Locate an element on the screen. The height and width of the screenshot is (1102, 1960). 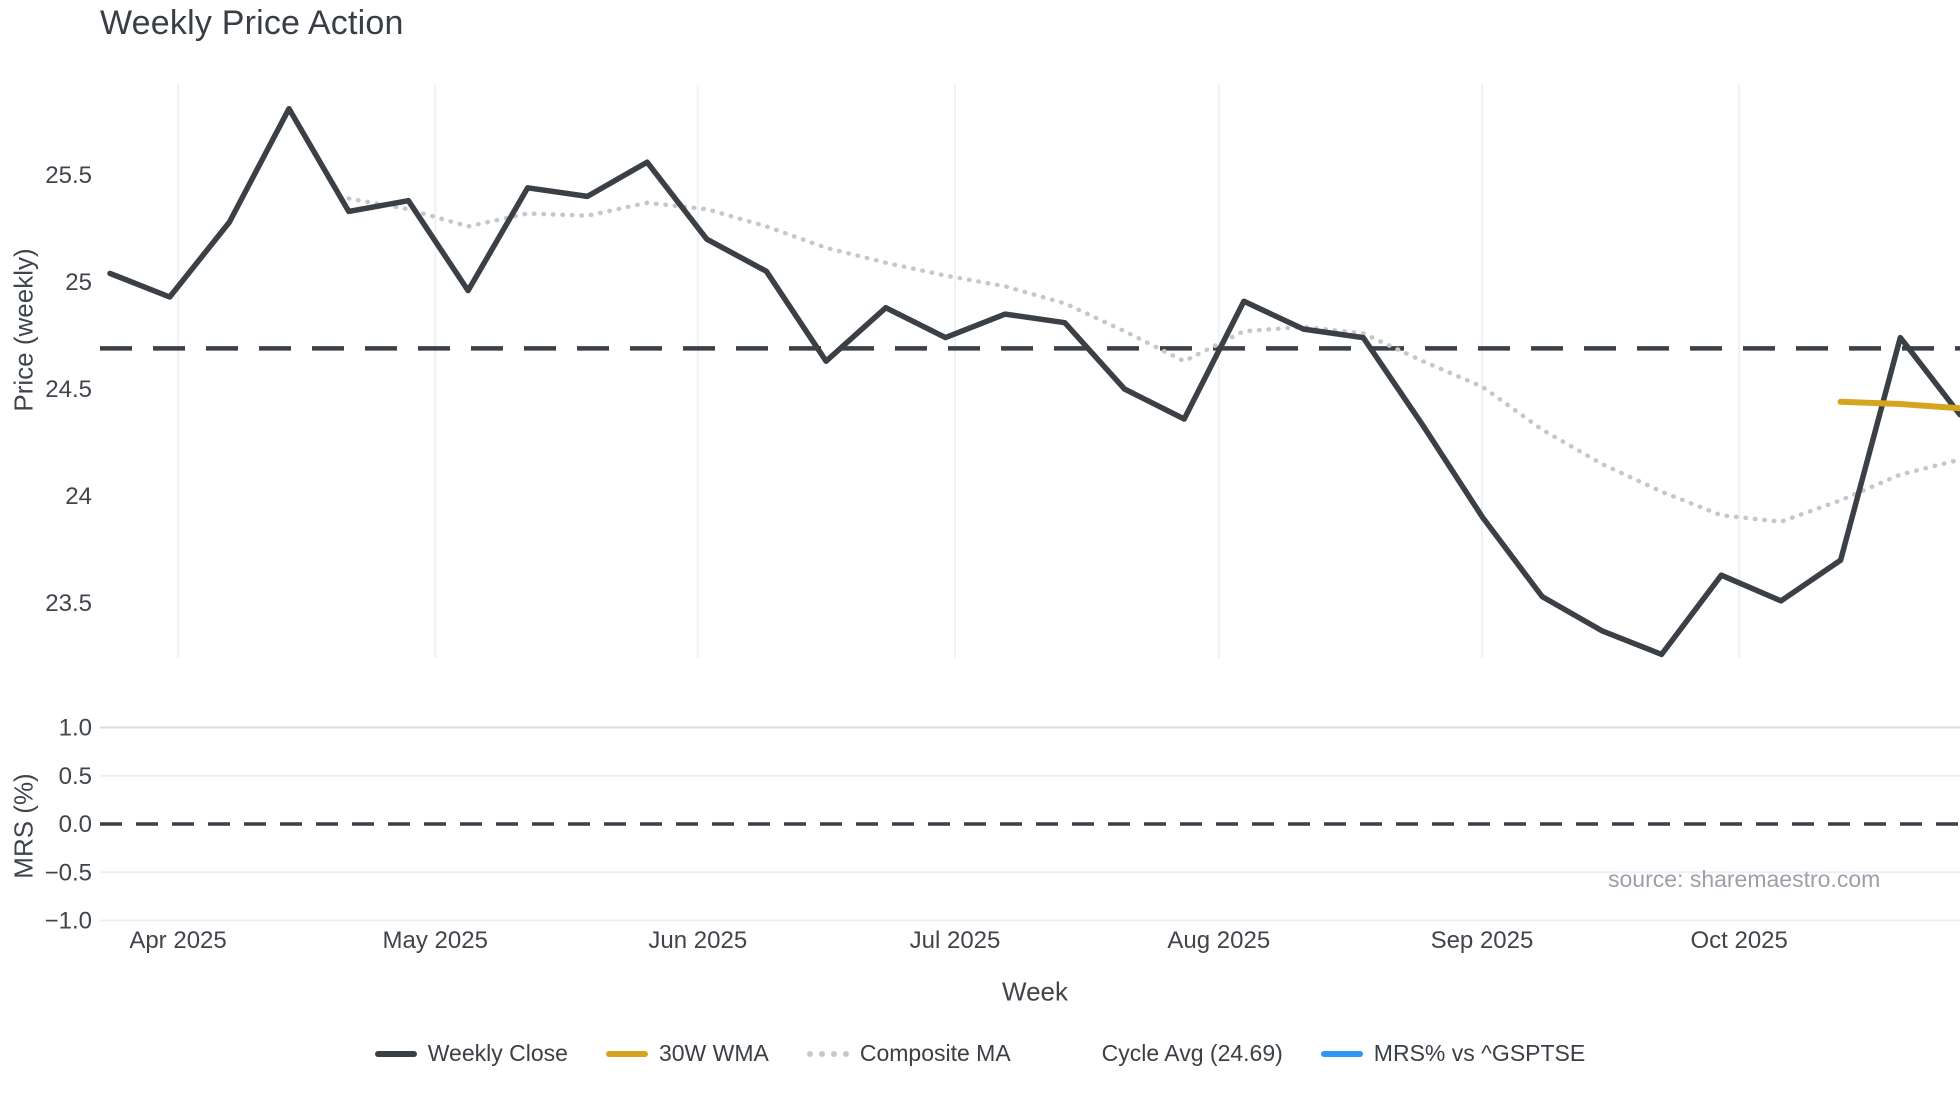
price-tick-label: 23.5 is located at coordinates (68, 603).